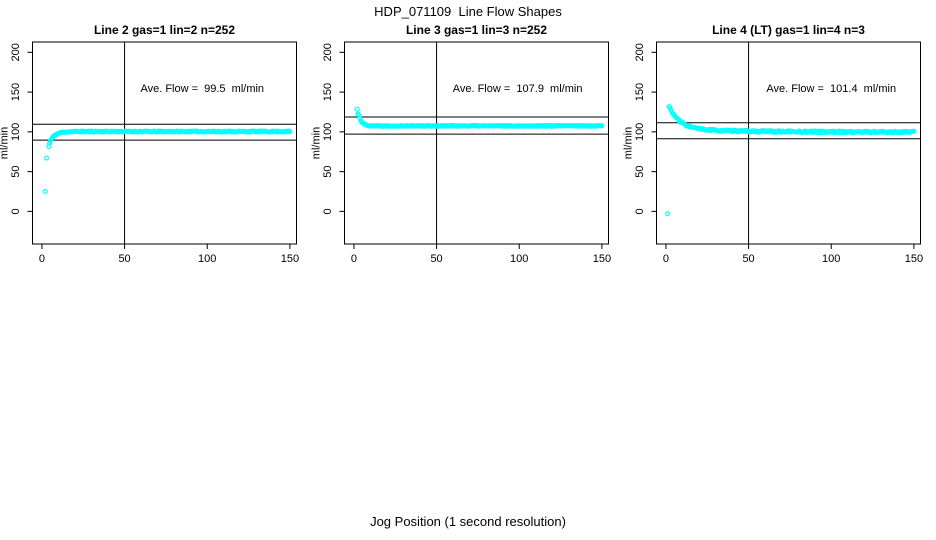 The width and height of the screenshot is (936, 540). I want to click on panel-title: Line 3 gas=1 lin=3 n=252, so click(476, 30).